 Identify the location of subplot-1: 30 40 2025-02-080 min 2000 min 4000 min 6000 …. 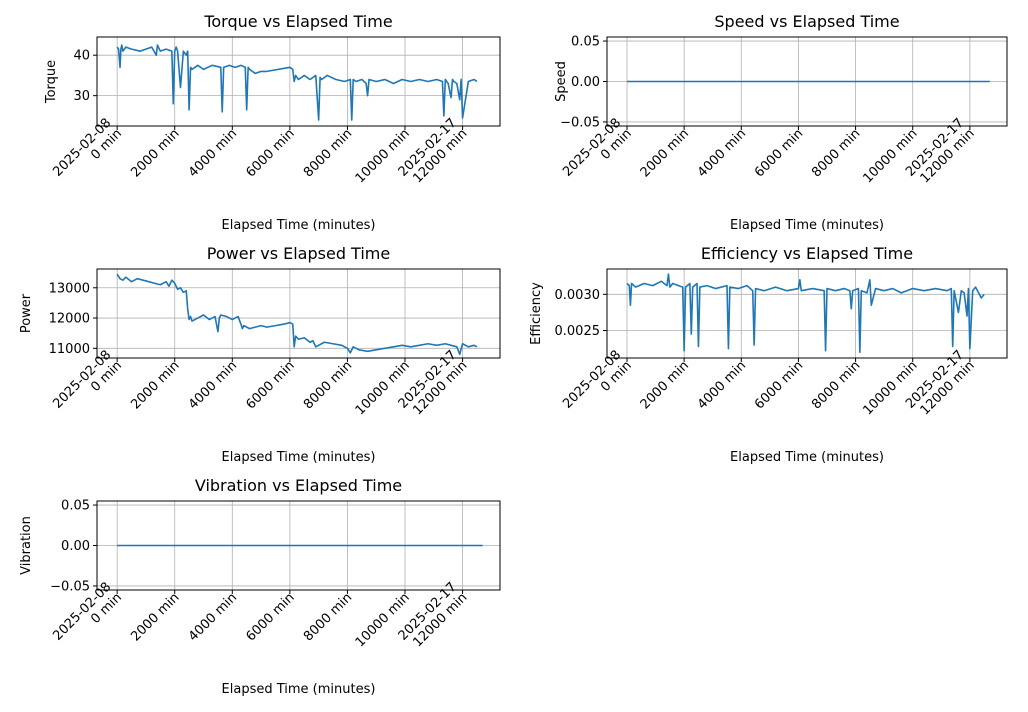
(272, 122).